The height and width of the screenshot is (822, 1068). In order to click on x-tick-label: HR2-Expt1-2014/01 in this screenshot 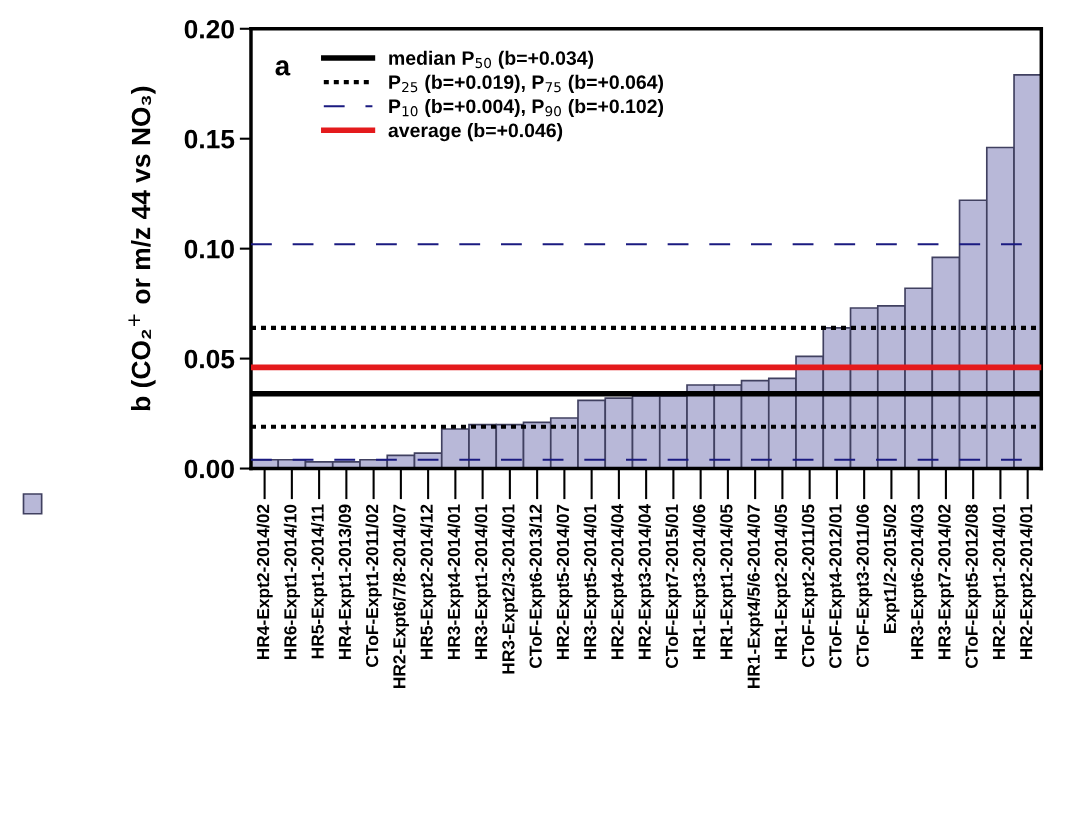, I will do `click(1000, 582)`.